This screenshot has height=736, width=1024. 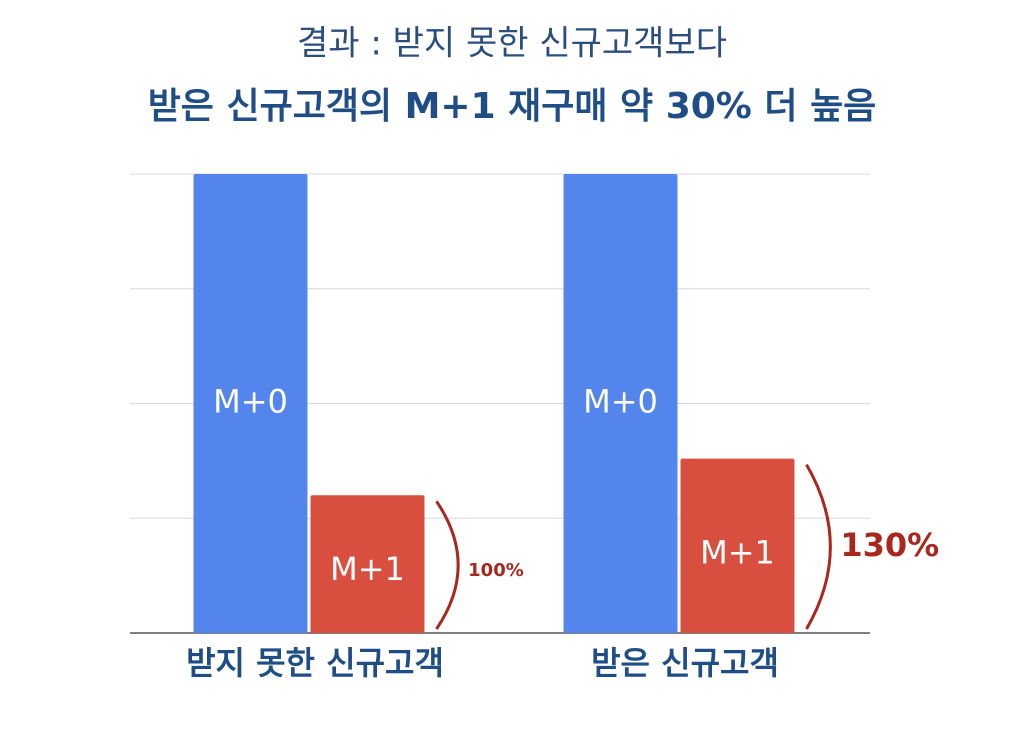 What do you see at coordinates (512, 44) in the screenshot?
I see `chart-title: 결과 : 받지 못한 신규고객보다` at bounding box center [512, 44].